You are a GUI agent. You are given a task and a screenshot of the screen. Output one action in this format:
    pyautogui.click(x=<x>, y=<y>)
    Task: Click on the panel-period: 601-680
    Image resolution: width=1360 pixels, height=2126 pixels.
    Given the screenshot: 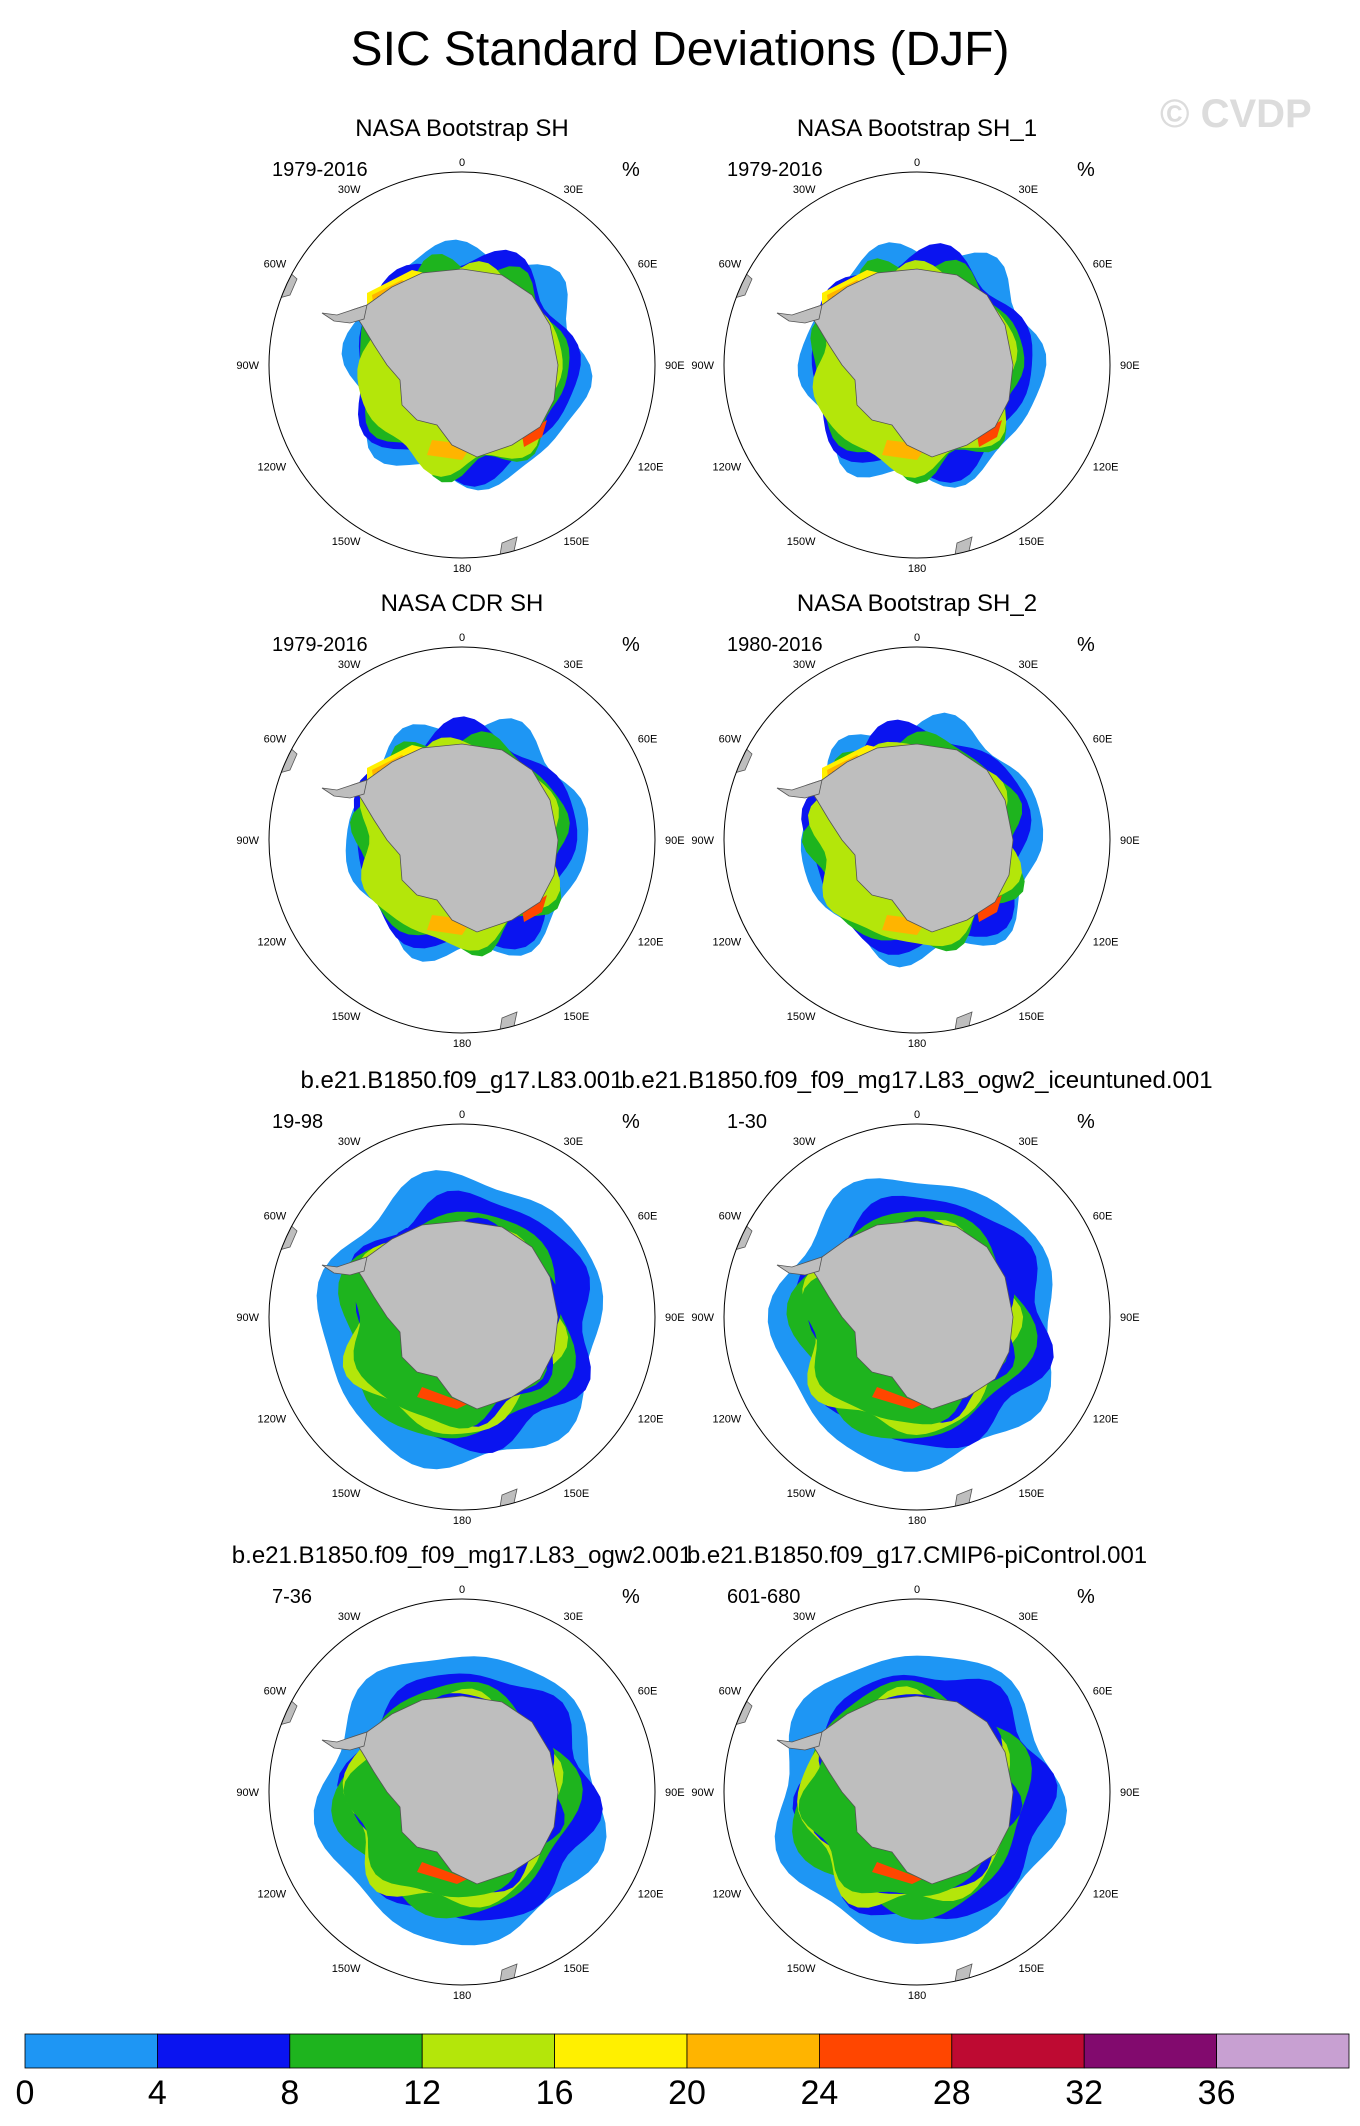 What is the action you would take?
    pyautogui.click(x=764, y=1597)
    